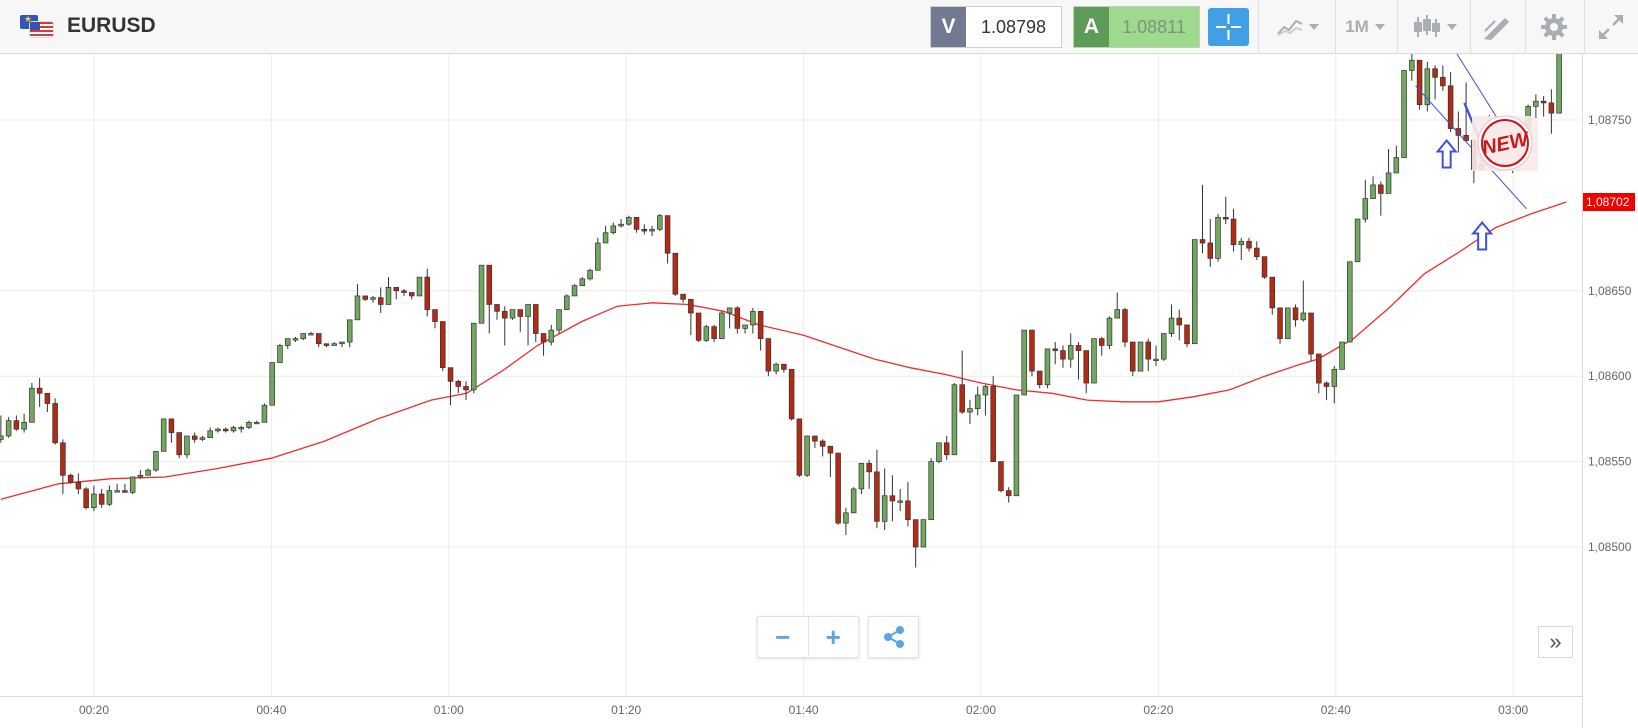 The width and height of the screenshot is (1638, 728). What do you see at coordinates (948, 27) in the screenshot?
I see `bid-tag: V` at bounding box center [948, 27].